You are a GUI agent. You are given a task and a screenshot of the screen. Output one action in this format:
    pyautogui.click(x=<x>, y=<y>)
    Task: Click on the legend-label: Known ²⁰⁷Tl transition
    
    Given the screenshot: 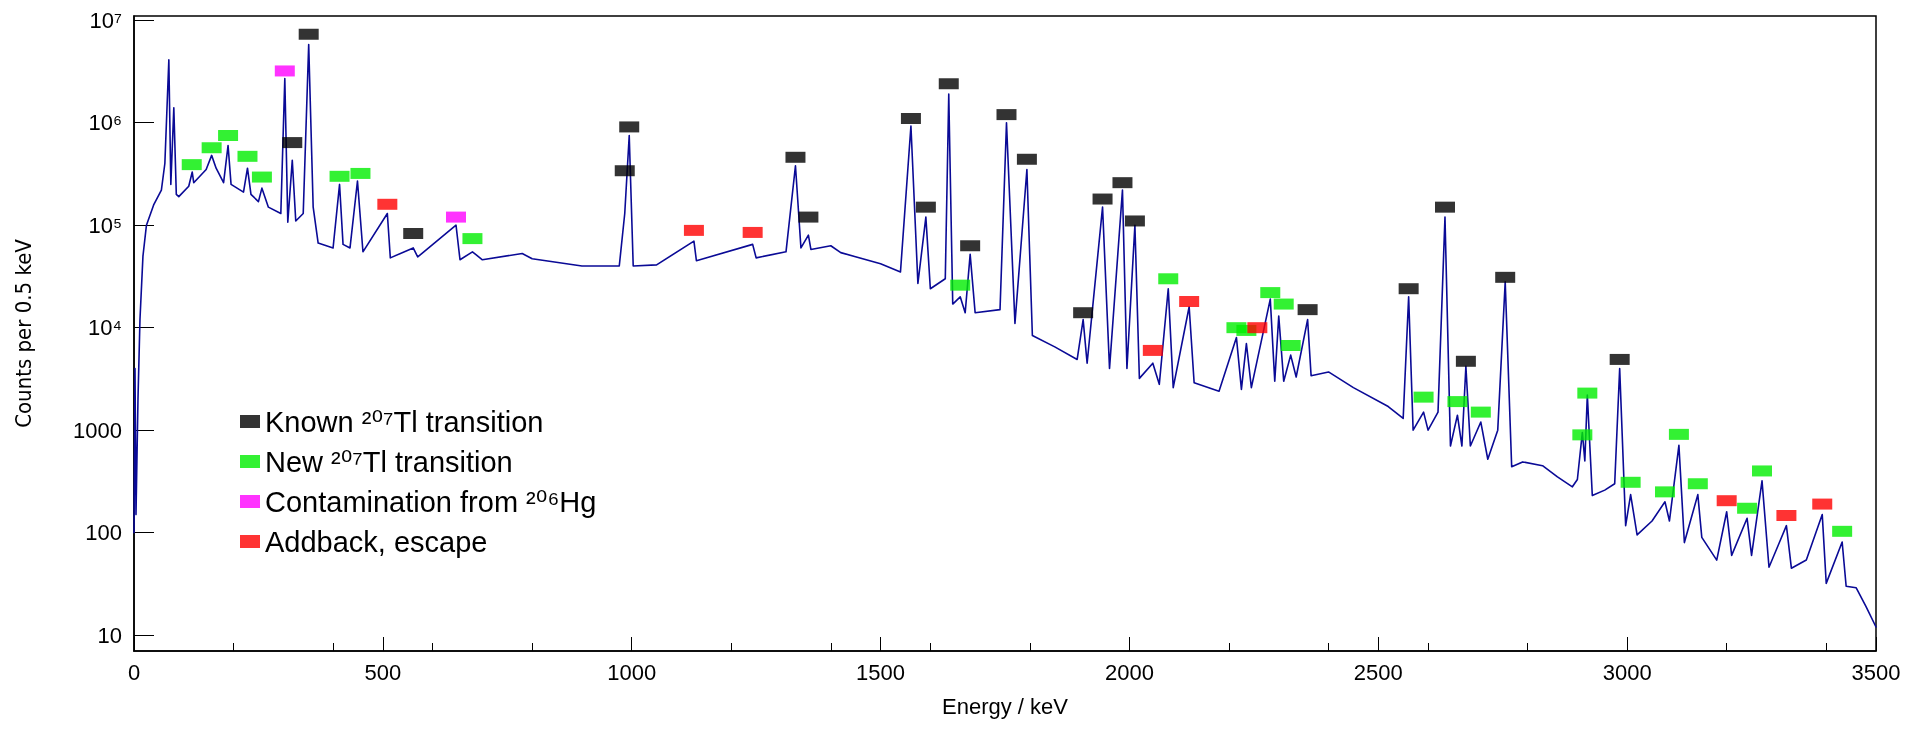 What is the action you would take?
    pyautogui.click(x=404, y=421)
    